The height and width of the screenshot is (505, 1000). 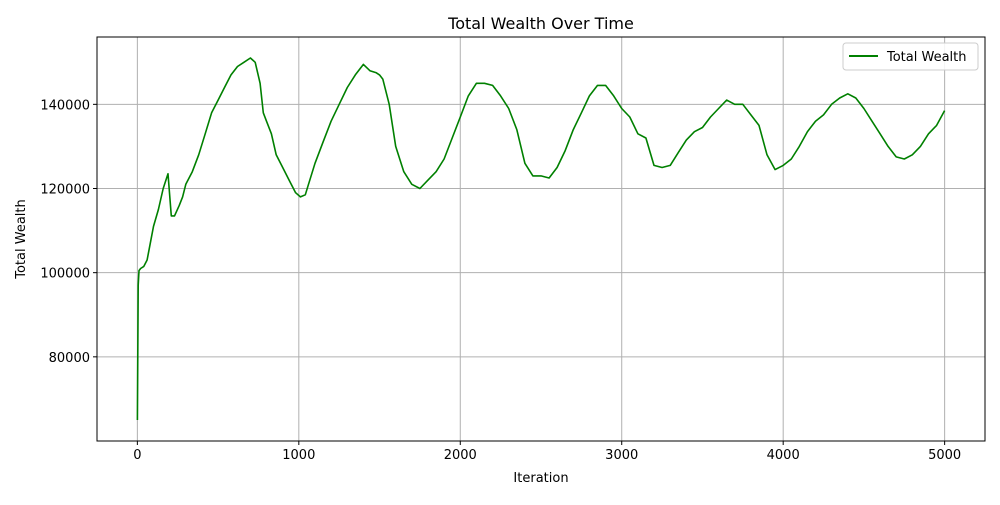 I want to click on legend-label-total-wealth: Total Wealth, so click(x=926, y=57).